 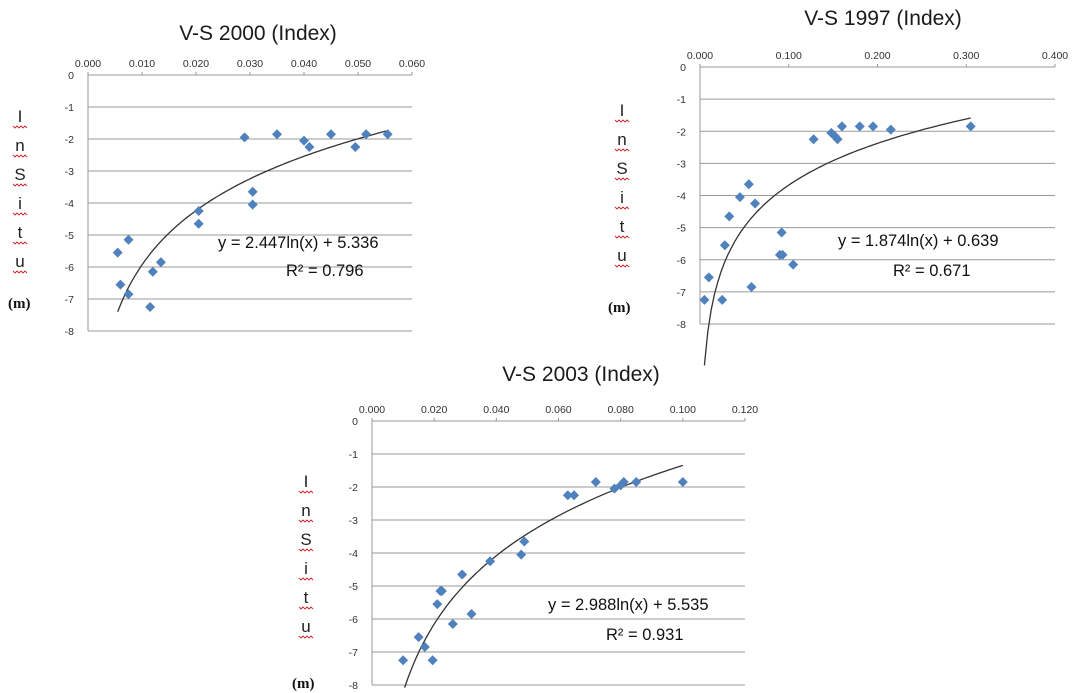 I want to click on x-tick-label: 0.060, so click(x=412, y=64).